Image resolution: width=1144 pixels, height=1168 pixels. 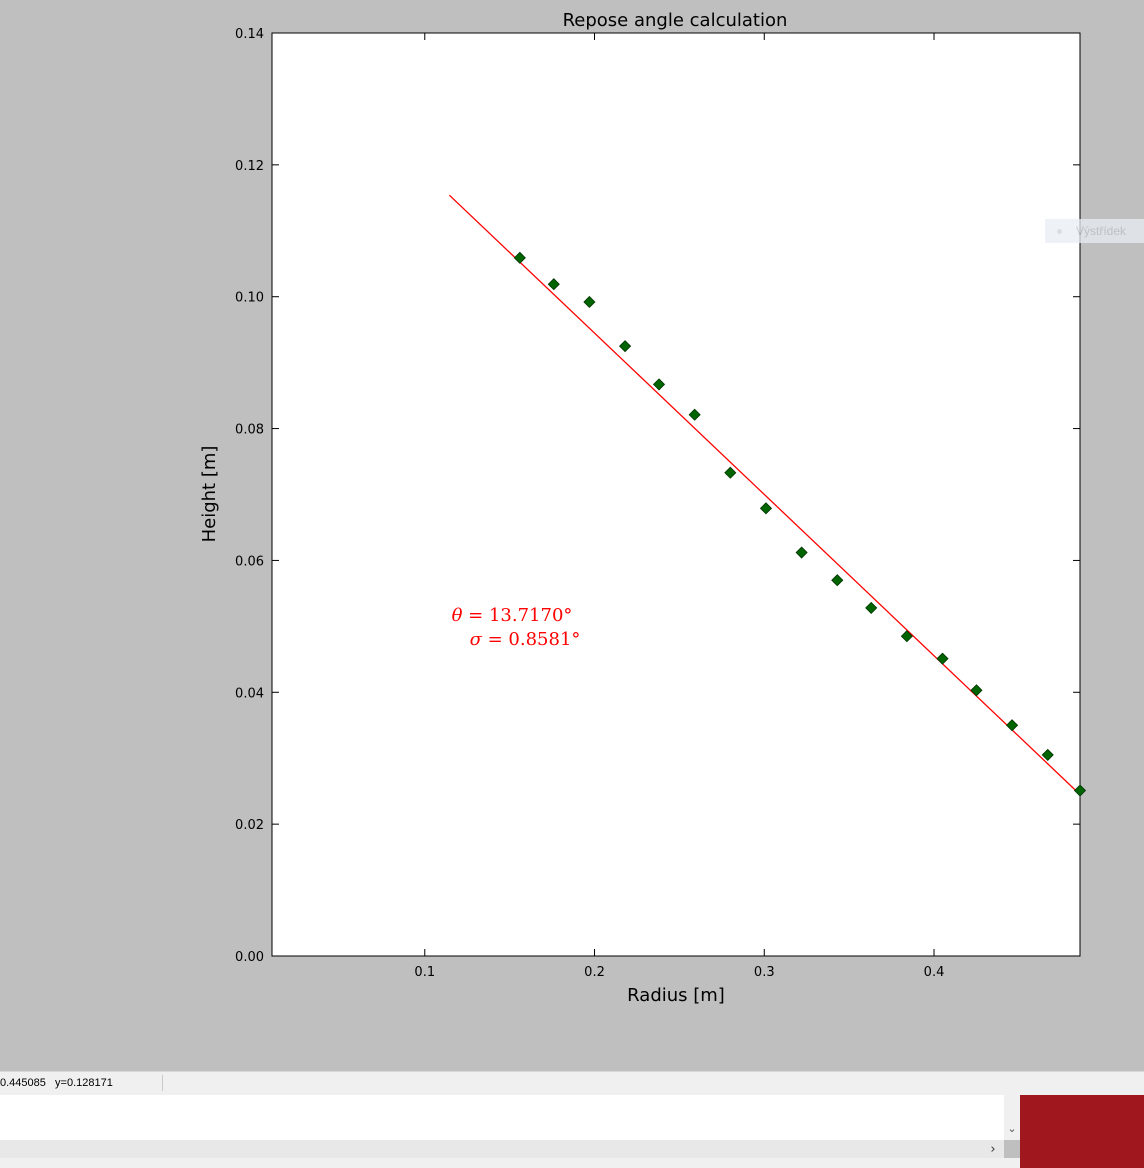 What do you see at coordinates (249, 957) in the screenshot?
I see `y-tick-label: 0.00` at bounding box center [249, 957].